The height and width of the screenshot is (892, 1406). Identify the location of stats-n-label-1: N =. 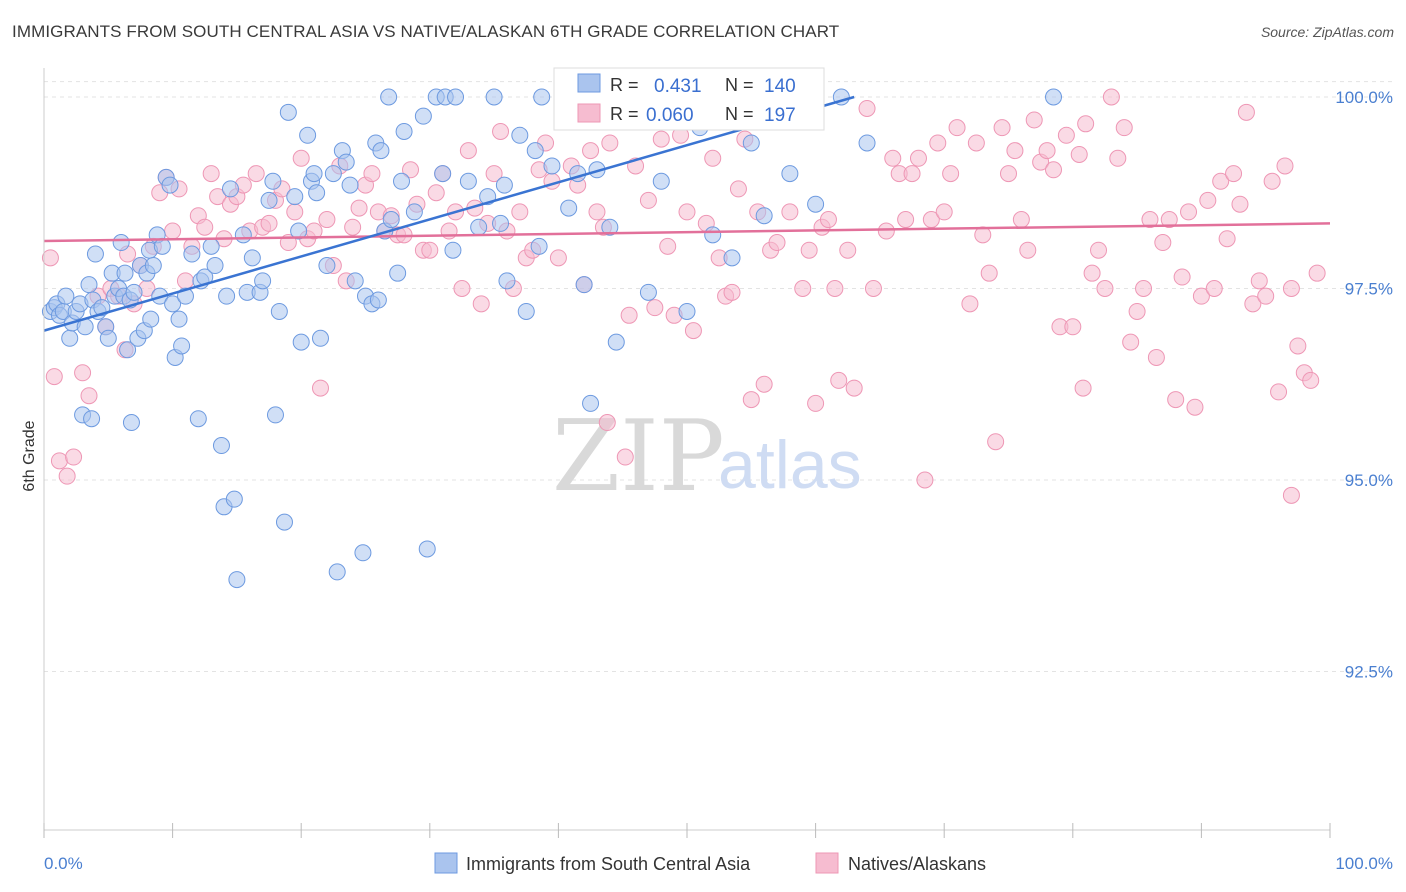
(739, 85).